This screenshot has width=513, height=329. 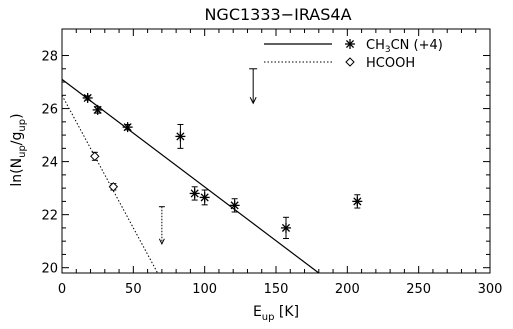 What do you see at coordinates (388, 50) in the screenshot?
I see `legend-ch3cn-label-sub: 3` at bounding box center [388, 50].